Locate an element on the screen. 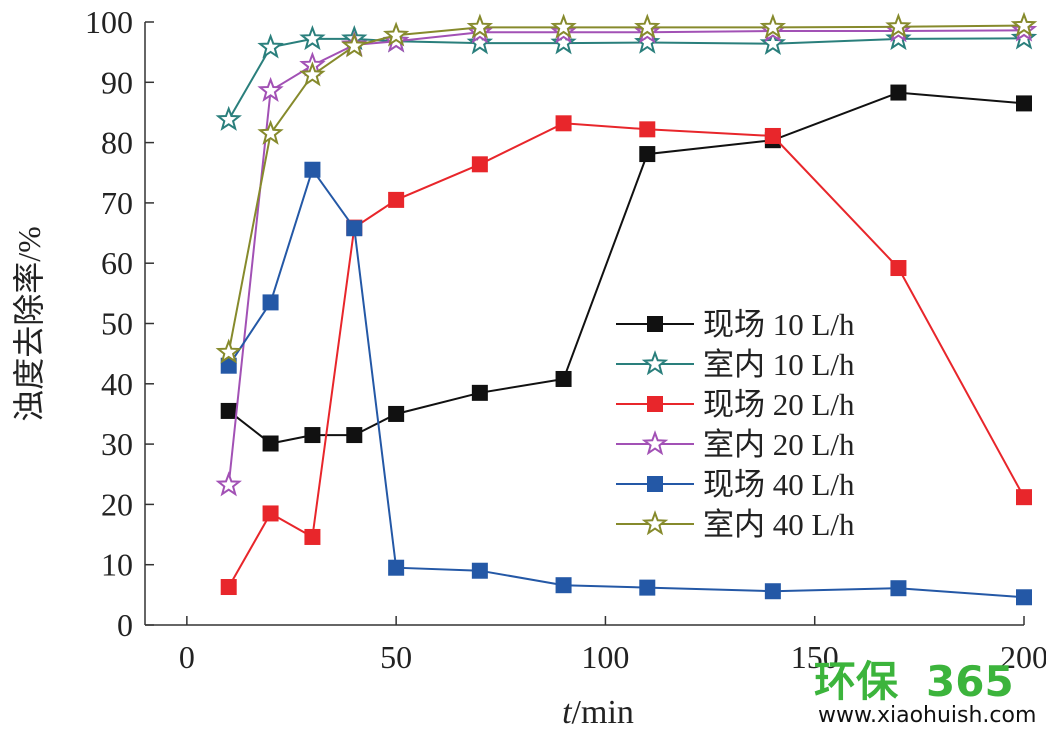 The width and height of the screenshot is (1046, 732). x-tick-label: 150 is located at coordinates (815, 657).